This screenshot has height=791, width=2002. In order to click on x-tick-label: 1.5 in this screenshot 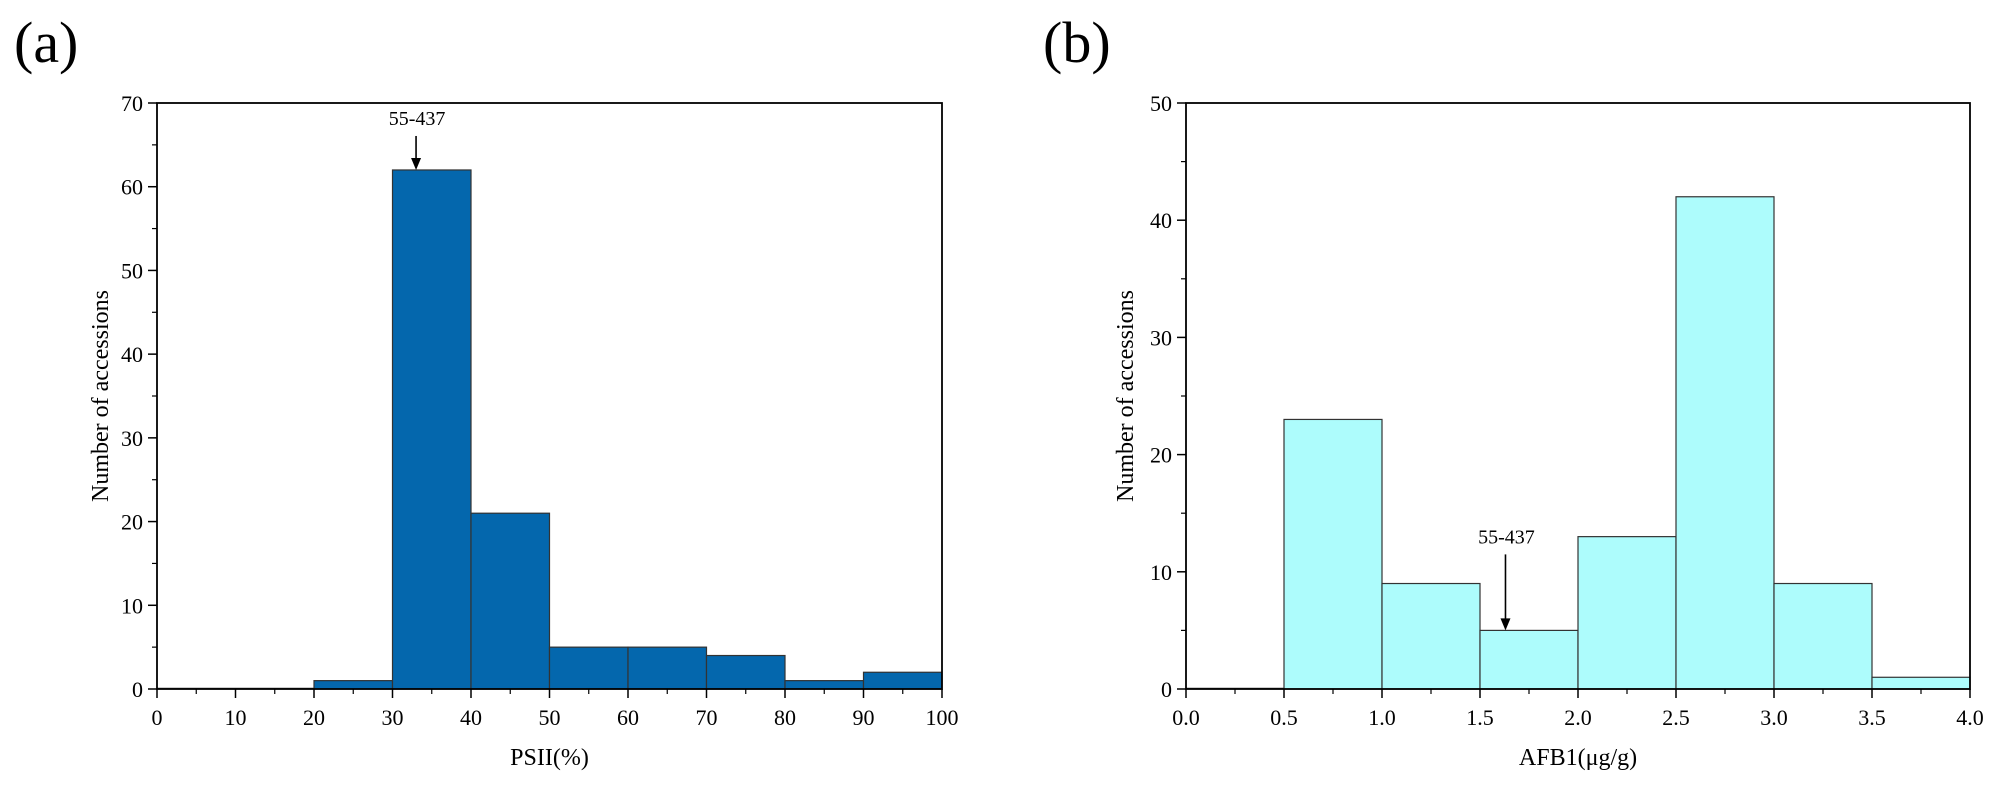, I will do `click(1480, 717)`.